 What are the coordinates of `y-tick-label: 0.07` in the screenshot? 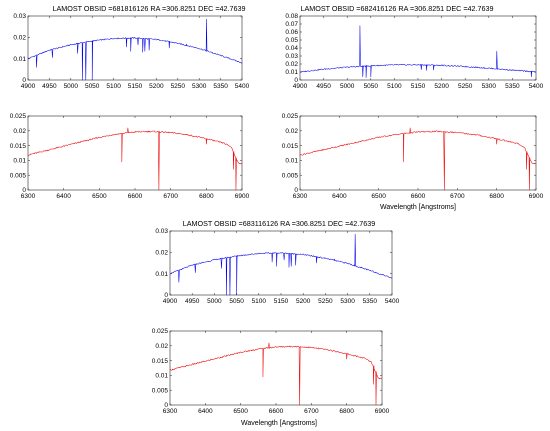 It's located at (291, 24).